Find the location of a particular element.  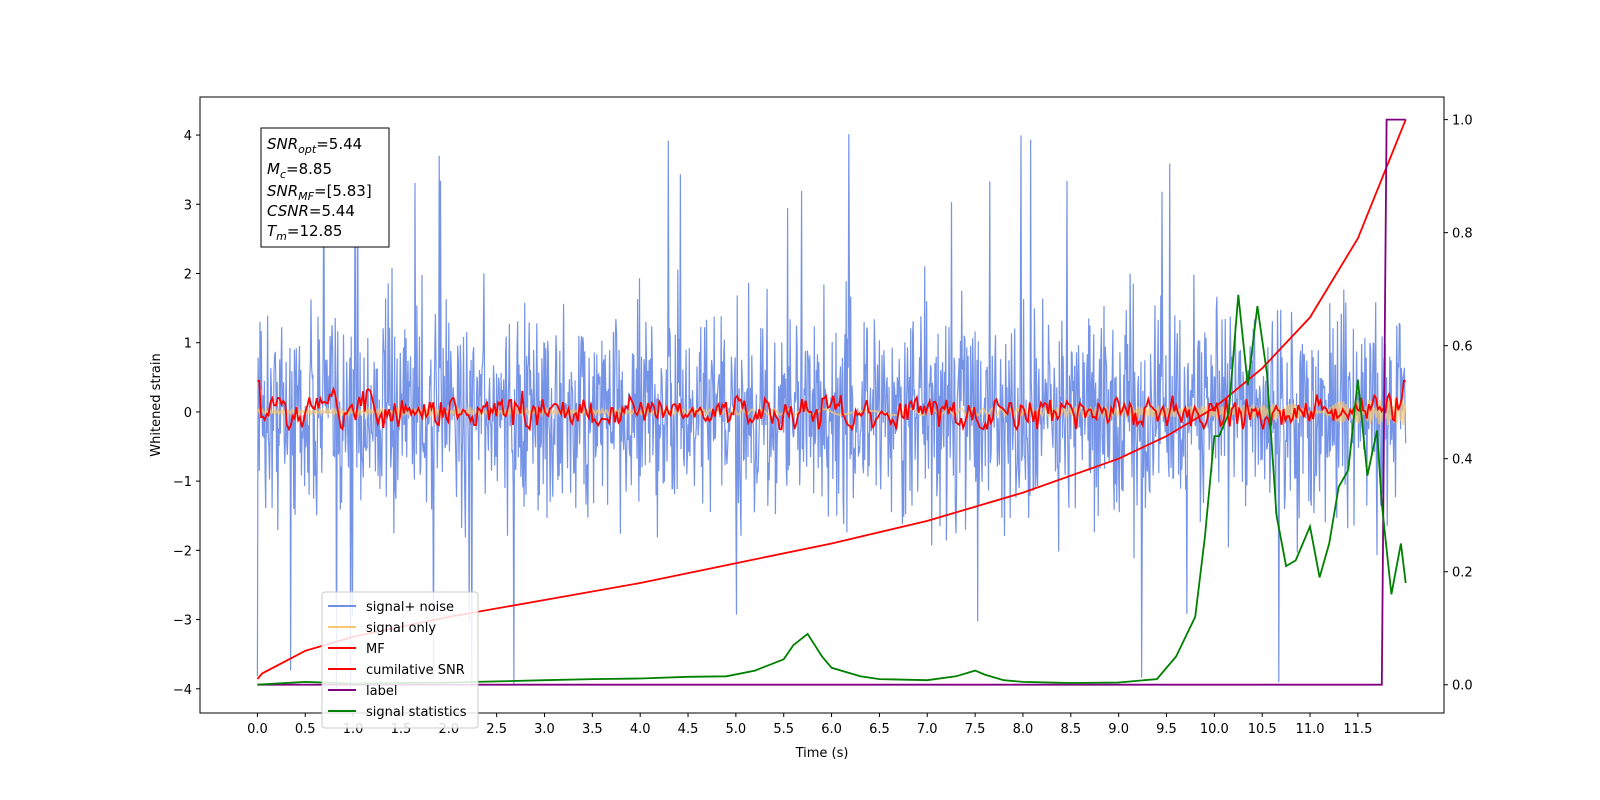

y-axis-left: 4 3 2 1 0 −1 −2 −3 −4 is located at coordinates (186, 413).